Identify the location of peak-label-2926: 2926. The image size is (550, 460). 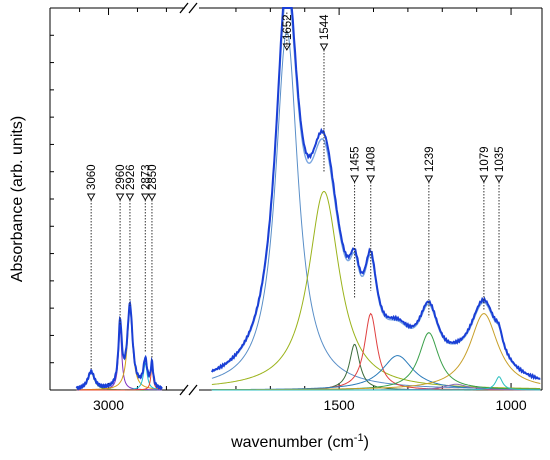
(131, 177).